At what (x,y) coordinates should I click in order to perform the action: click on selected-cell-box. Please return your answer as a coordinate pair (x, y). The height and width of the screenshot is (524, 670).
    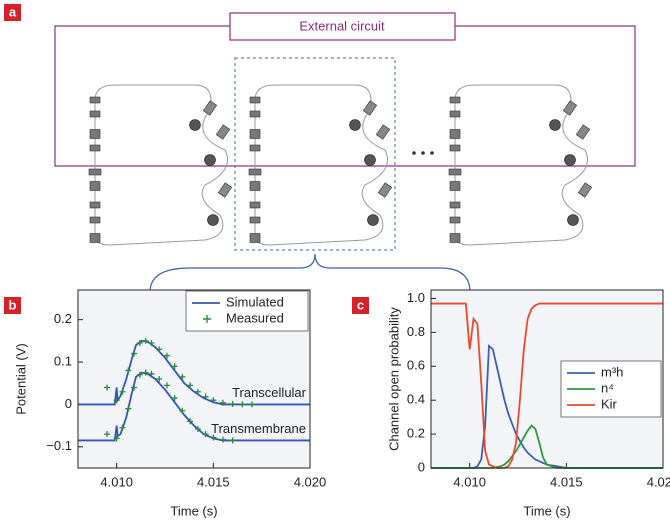
    Looking at the image, I should click on (315, 154).